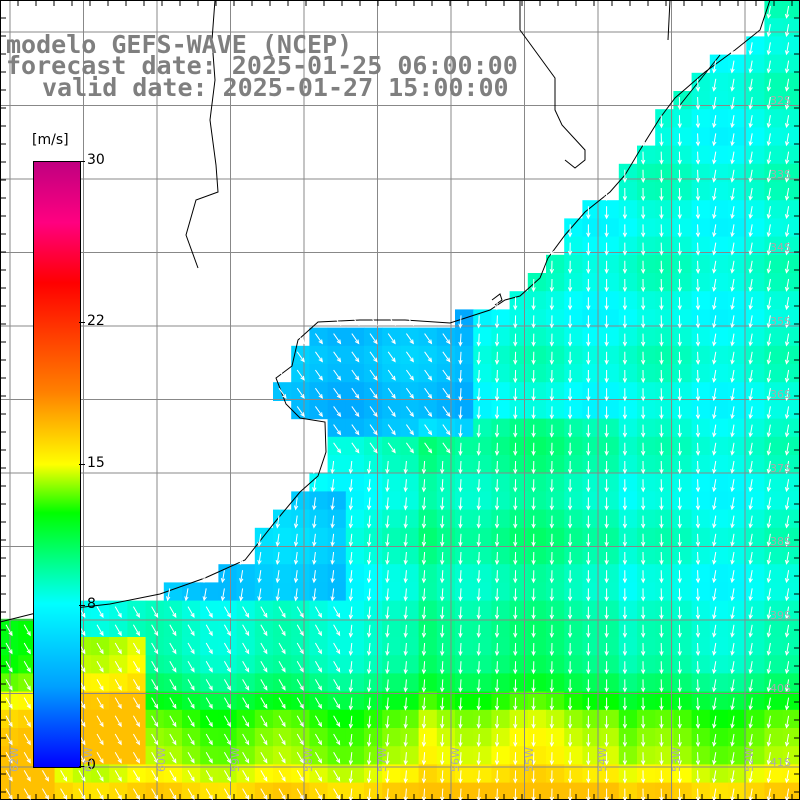  What do you see at coordinates (382, 759) in the screenshot?
I see `lon-label: 57W` at bounding box center [382, 759].